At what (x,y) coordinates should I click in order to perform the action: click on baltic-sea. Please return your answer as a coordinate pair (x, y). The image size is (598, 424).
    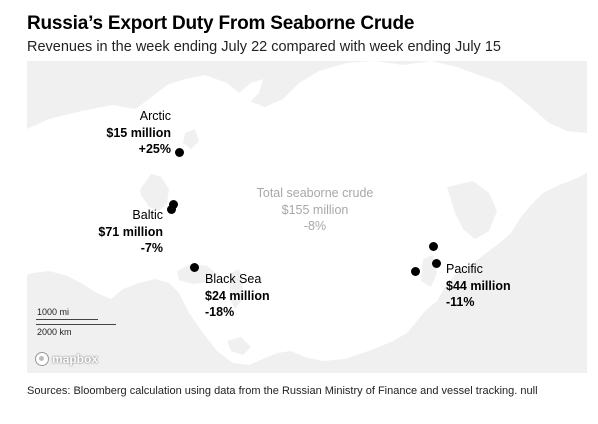
    Looking at the image, I should click on (154, 192).